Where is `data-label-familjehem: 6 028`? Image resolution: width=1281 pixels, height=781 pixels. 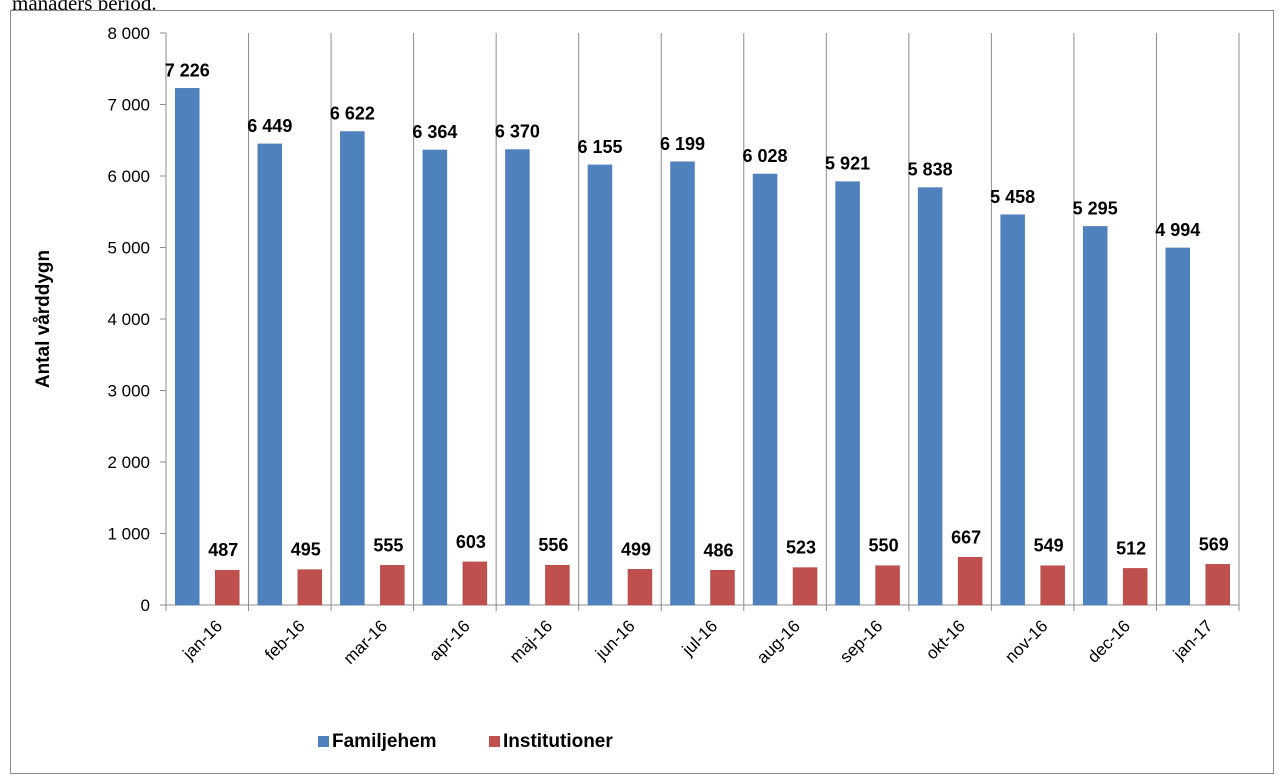 data-label-familjehem: 6 028 is located at coordinates (765, 156).